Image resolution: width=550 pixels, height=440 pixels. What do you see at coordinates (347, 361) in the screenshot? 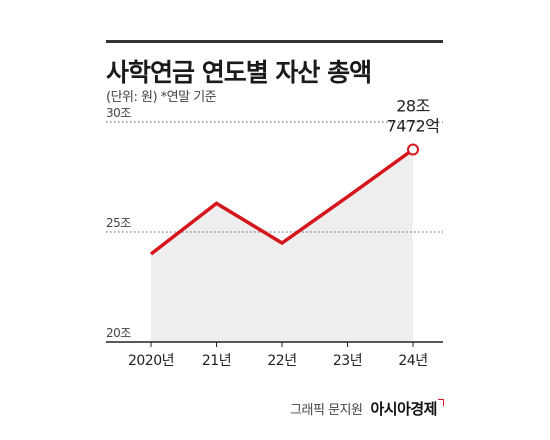
I see `x-tick-label: 23년` at bounding box center [347, 361].